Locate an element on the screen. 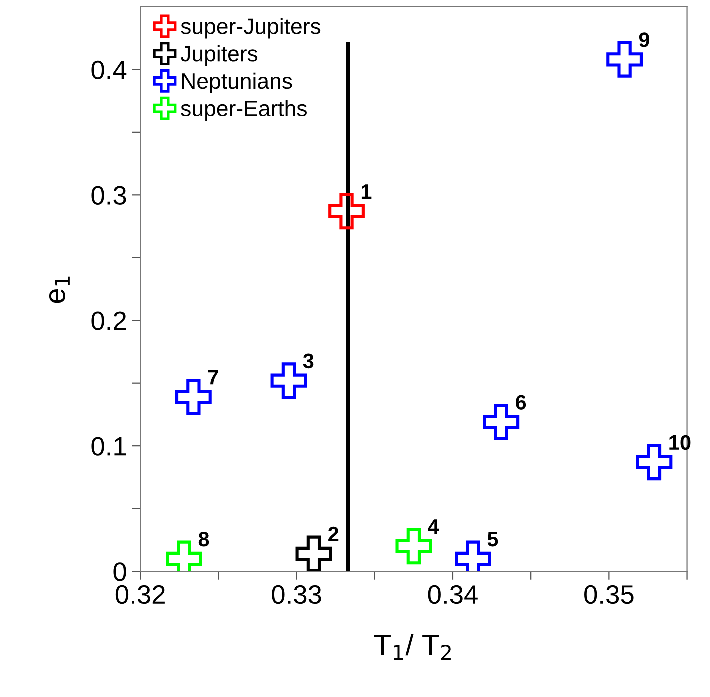  x-axis-title: T$_{1}$/ T$_{2}$ is located at coordinates (412, 647).